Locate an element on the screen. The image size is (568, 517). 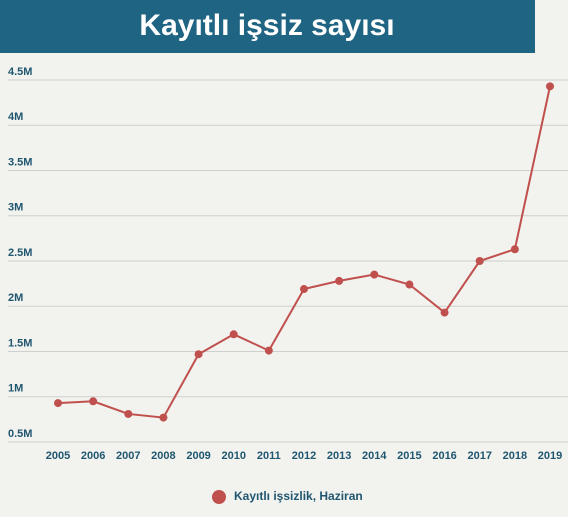
x-tick-label: 2017 is located at coordinates (479, 456).